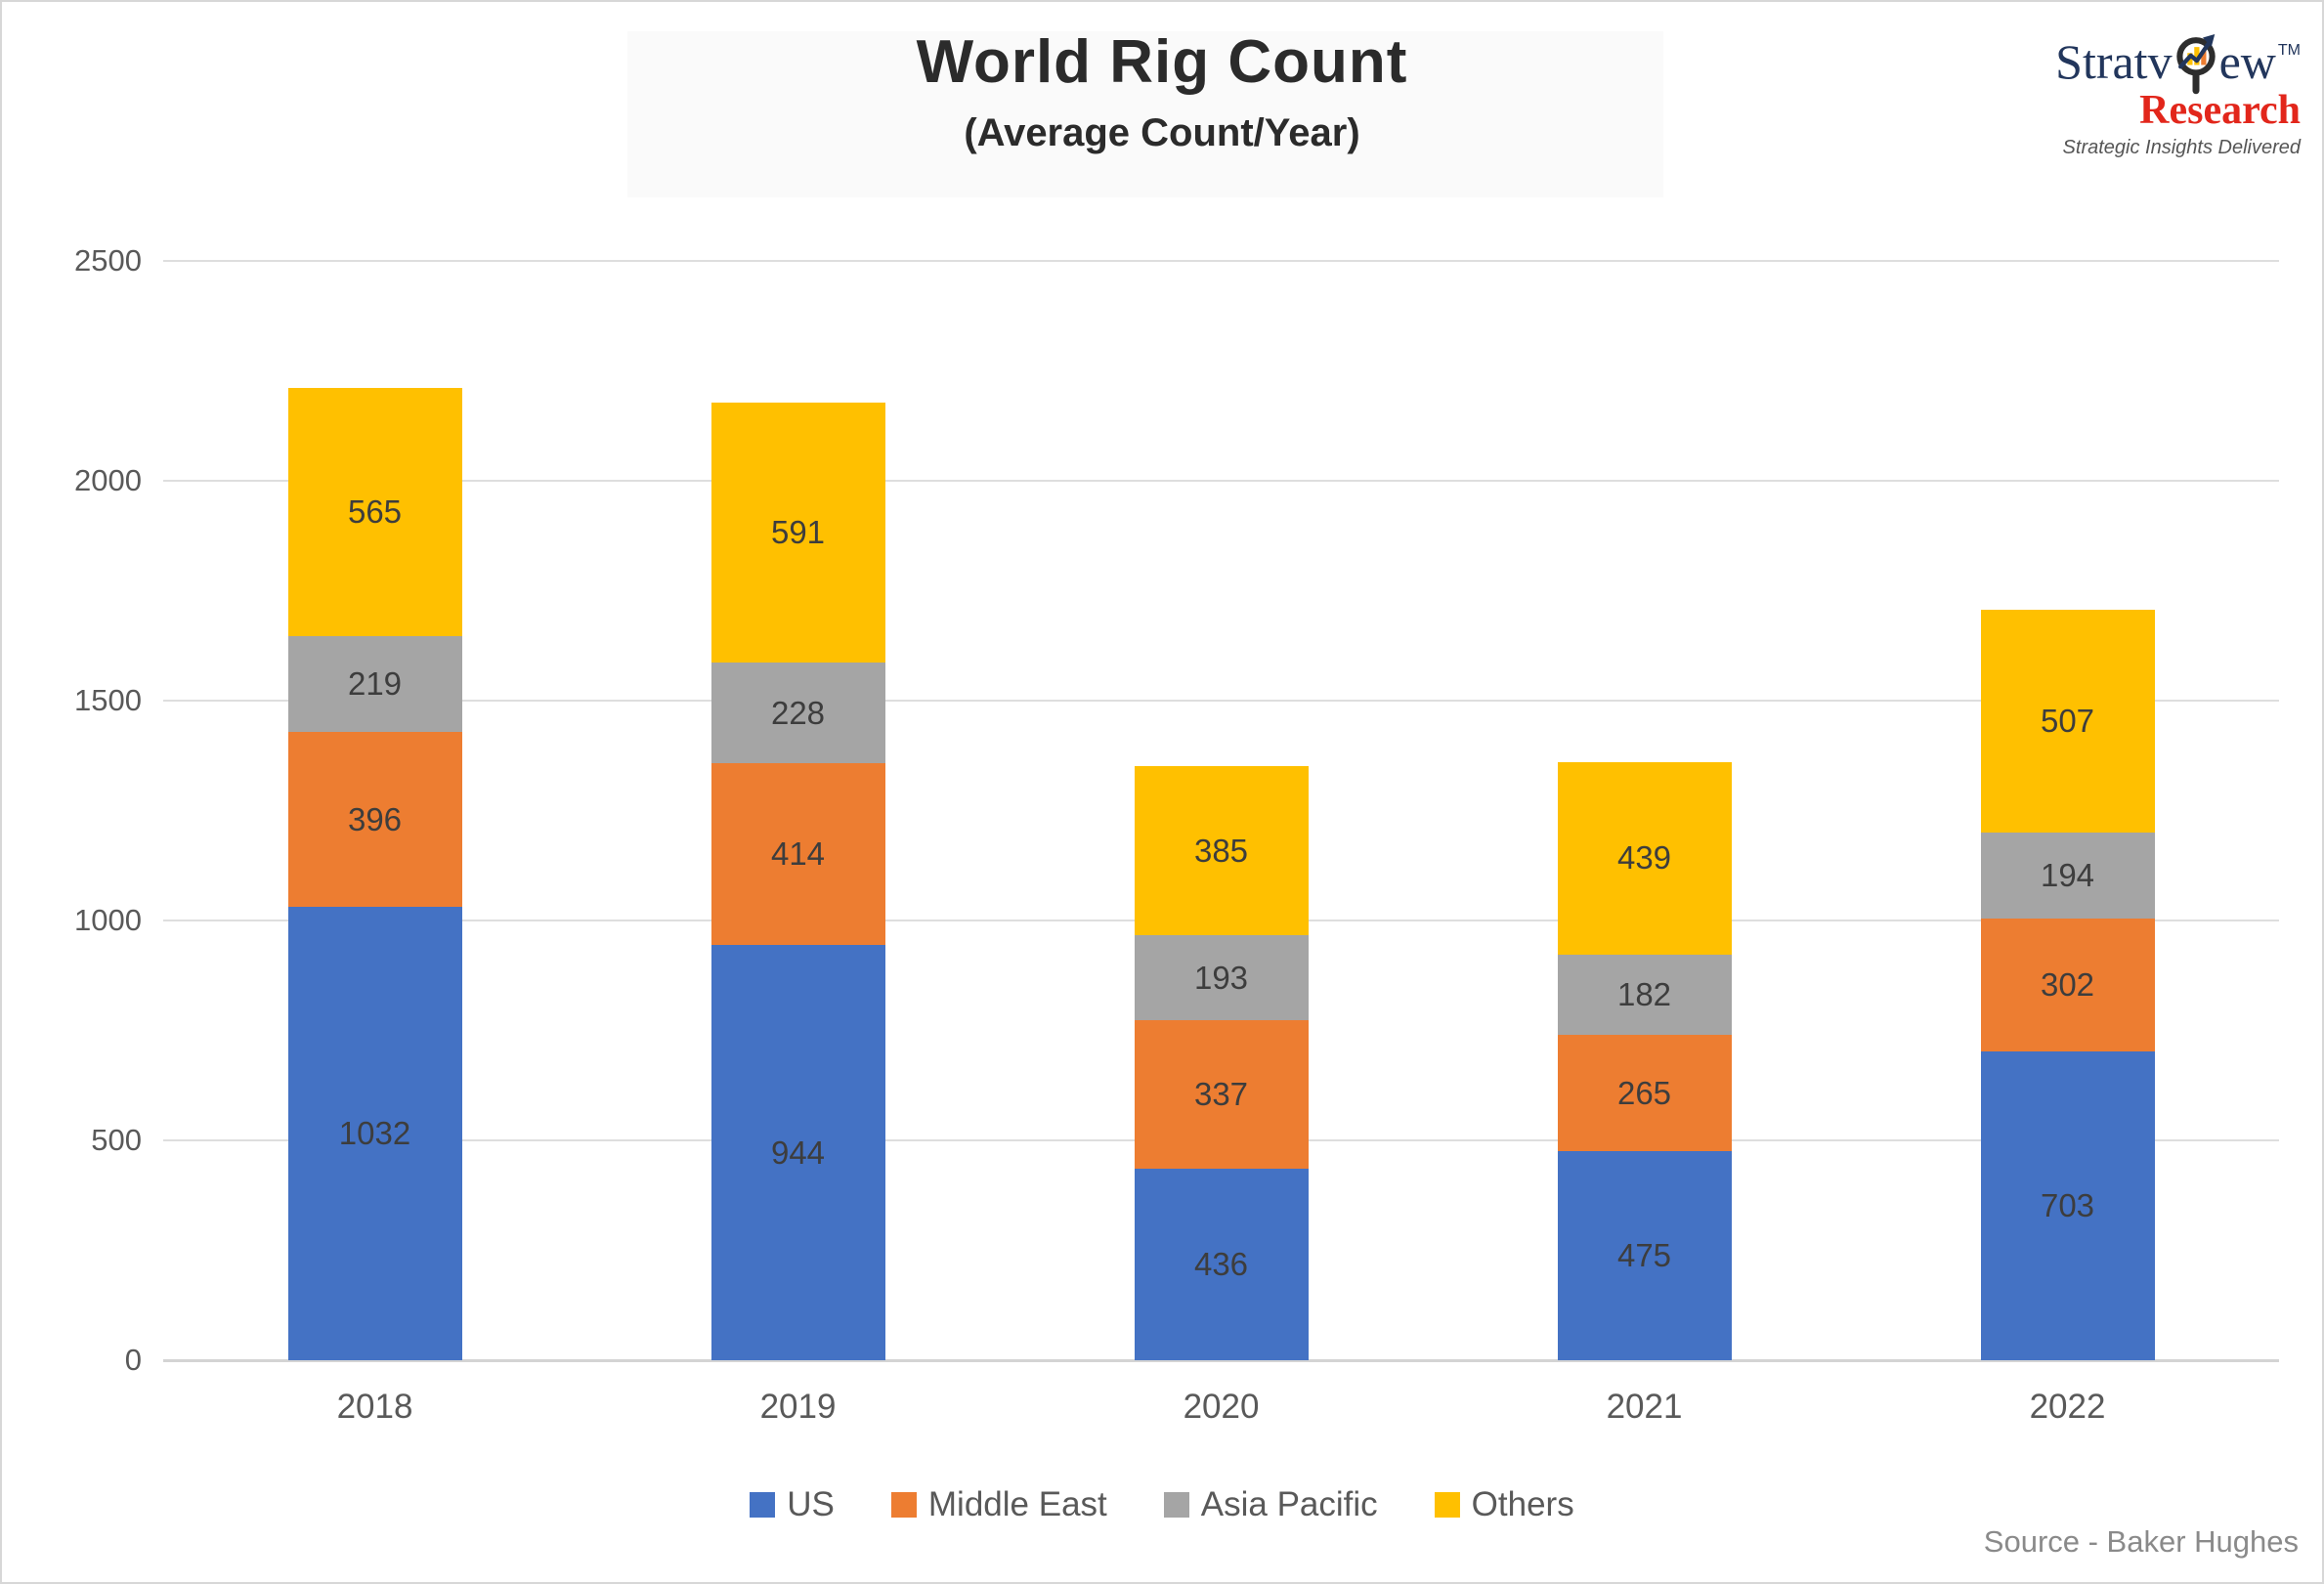 The width and height of the screenshot is (2324, 1584). I want to click on value-label-others-2018: 565, so click(375, 511).